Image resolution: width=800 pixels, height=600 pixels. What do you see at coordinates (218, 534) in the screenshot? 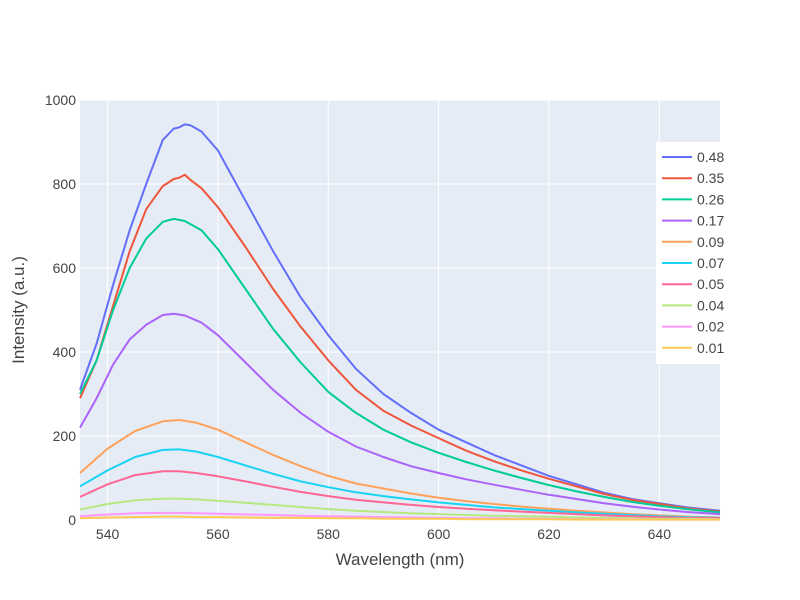
I see `x-tick-label: 560` at bounding box center [218, 534].